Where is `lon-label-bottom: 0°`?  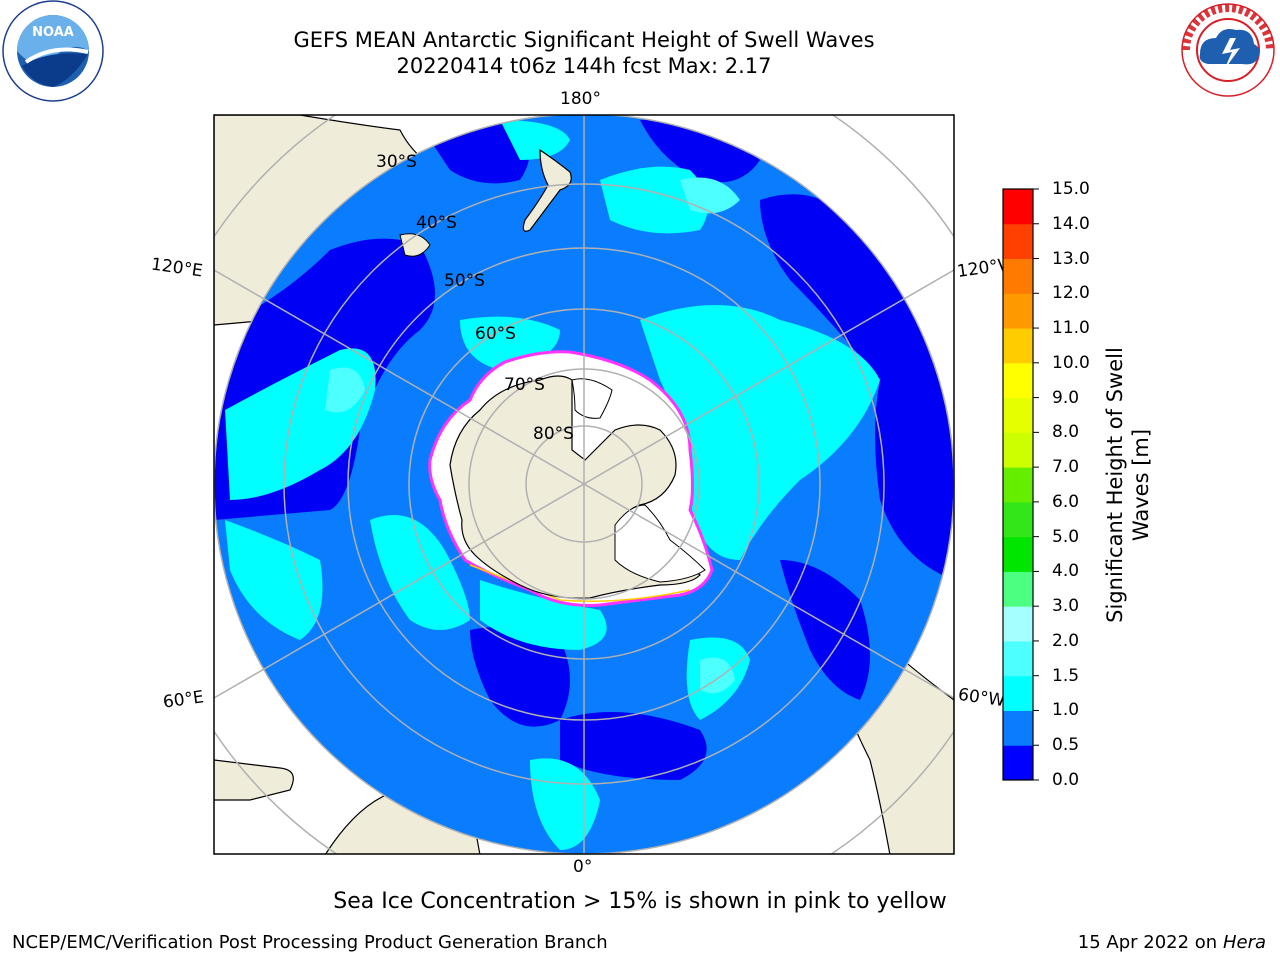
lon-label-bottom: 0° is located at coordinates (583, 867).